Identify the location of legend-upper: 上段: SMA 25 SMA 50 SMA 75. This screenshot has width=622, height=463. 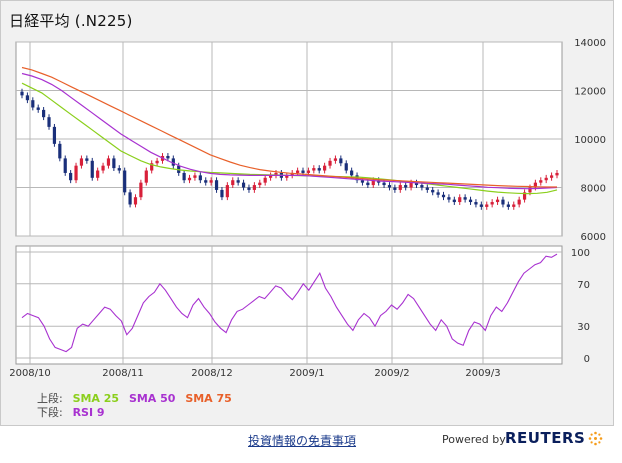
(137, 398).